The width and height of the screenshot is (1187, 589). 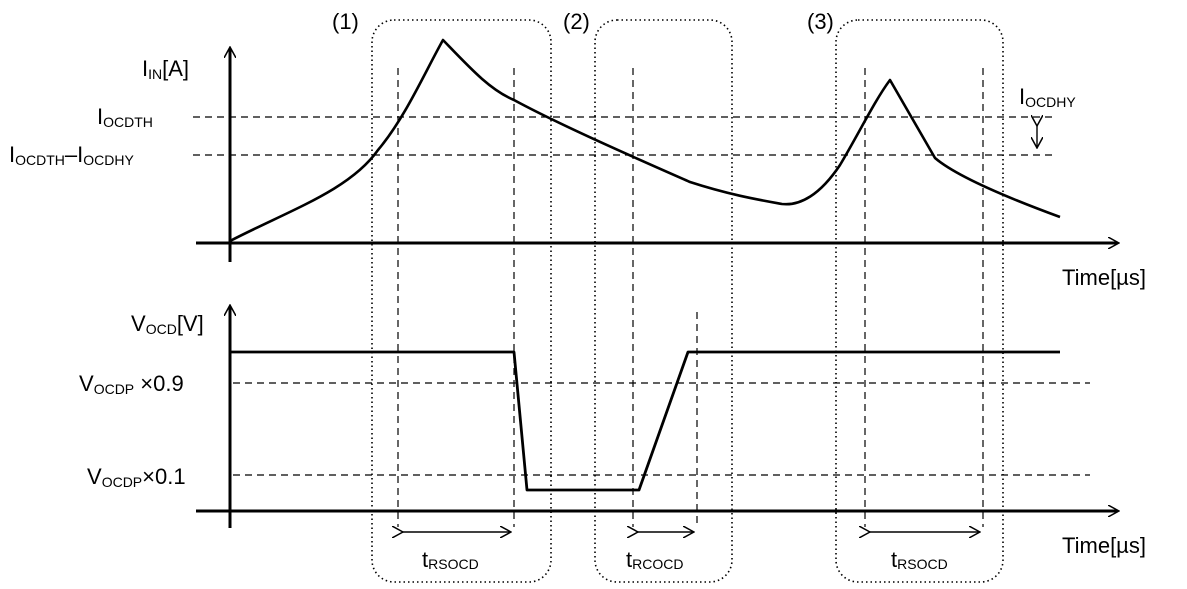 I want to click on timing-label-3: tRSOCD, so click(x=919, y=559).